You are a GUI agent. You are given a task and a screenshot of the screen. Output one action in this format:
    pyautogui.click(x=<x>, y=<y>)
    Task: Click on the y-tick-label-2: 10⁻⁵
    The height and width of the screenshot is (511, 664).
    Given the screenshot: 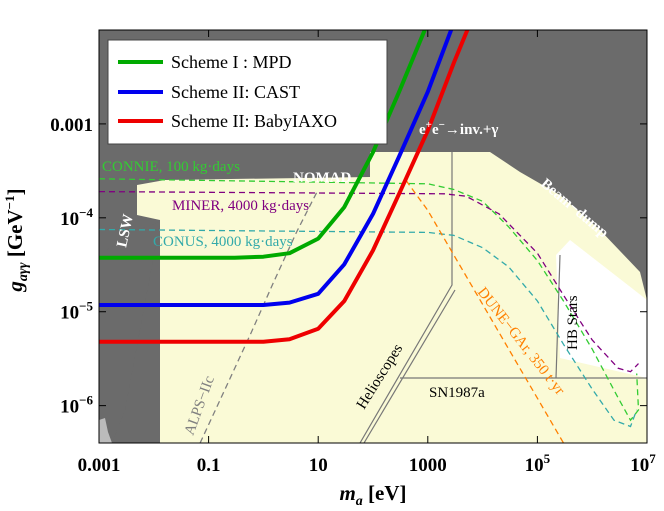 What is the action you would take?
    pyautogui.click(x=76, y=311)
    